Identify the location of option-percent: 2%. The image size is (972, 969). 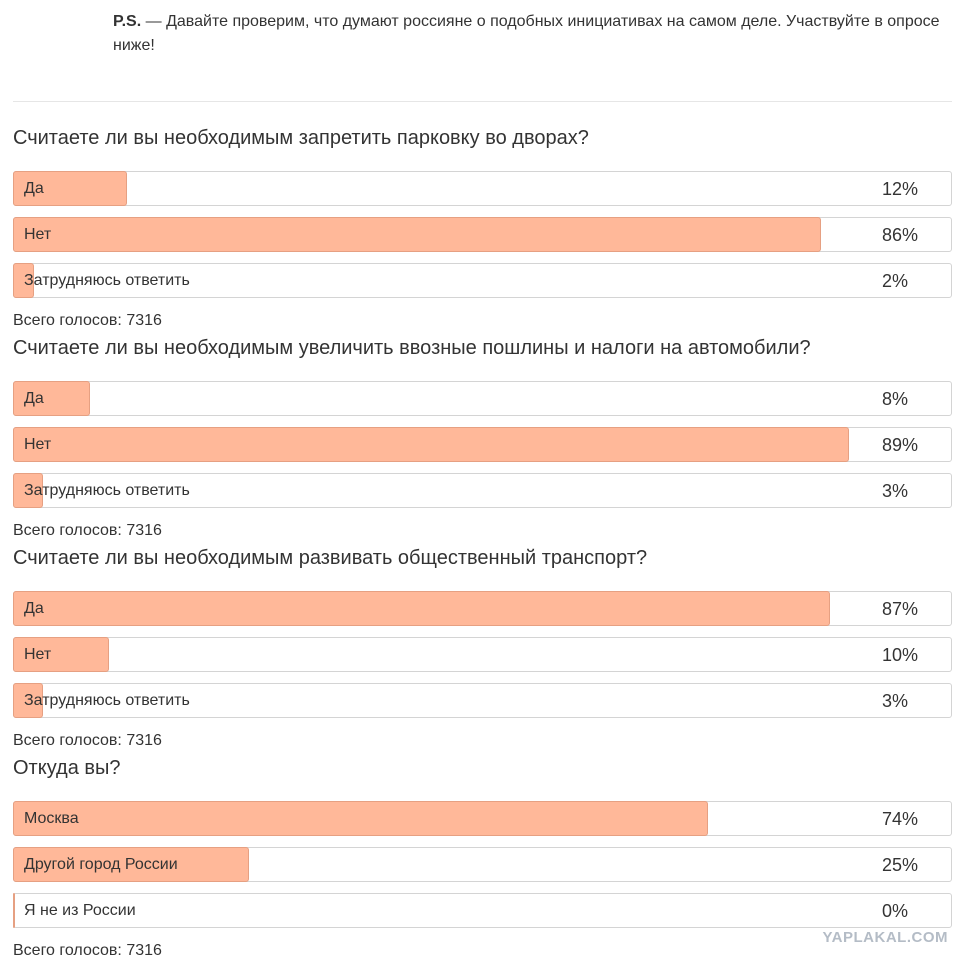
(895, 281).